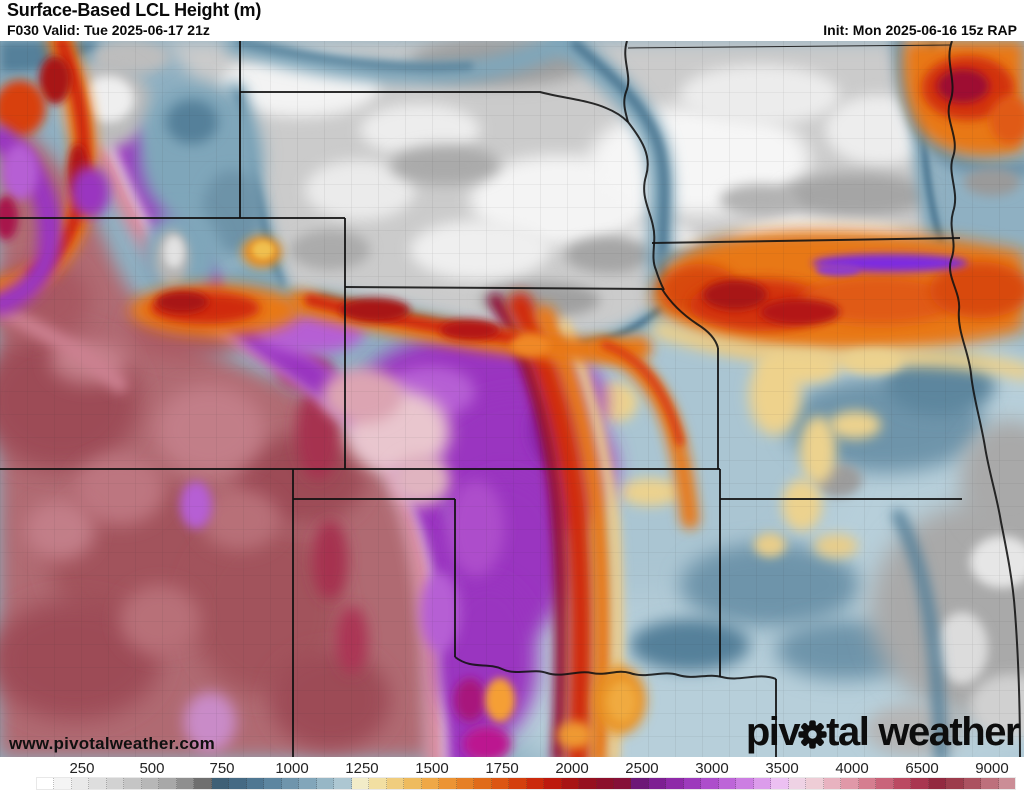 The image size is (1024, 791). What do you see at coordinates (773, 732) in the screenshot?
I see `logo-text-piv: piv` at bounding box center [773, 732].